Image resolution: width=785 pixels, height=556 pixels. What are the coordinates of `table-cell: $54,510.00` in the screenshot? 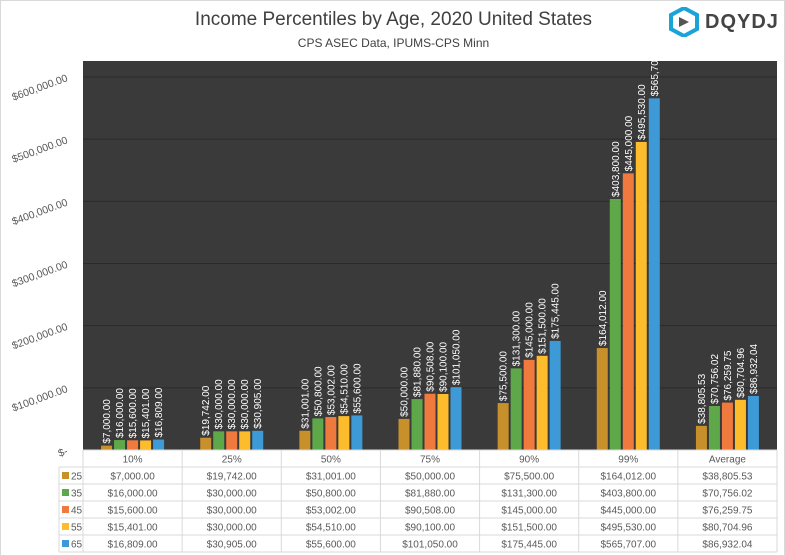 It's located at (331, 528).